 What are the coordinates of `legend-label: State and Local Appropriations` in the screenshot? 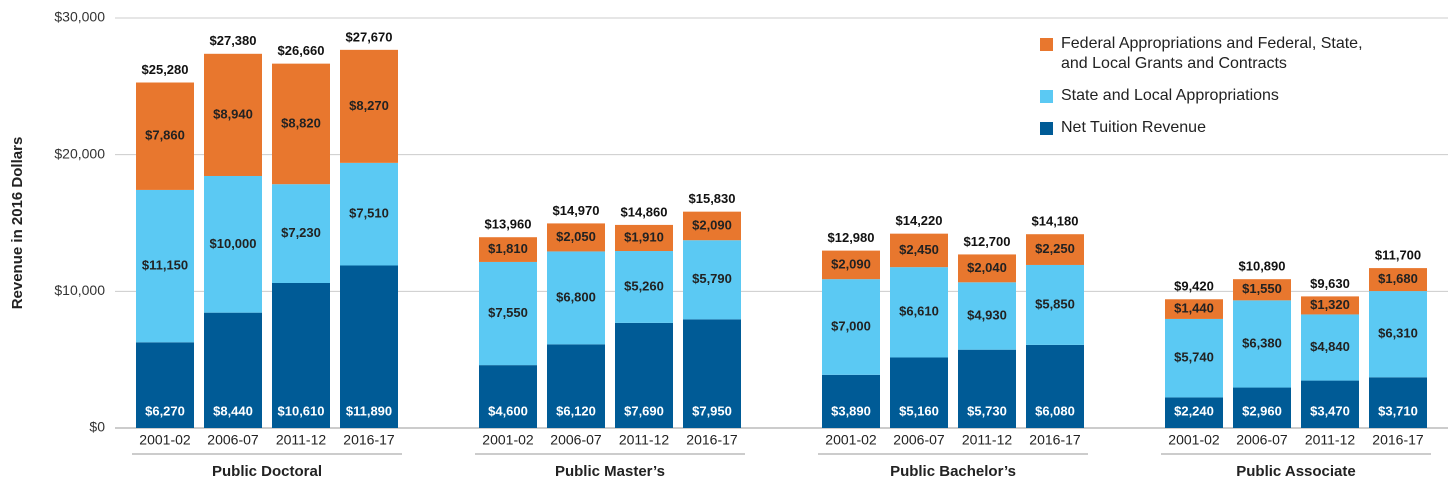 It's located at (1170, 95).